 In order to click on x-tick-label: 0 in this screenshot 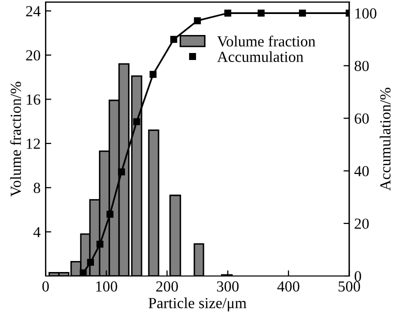, I will do `click(45, 286)`.